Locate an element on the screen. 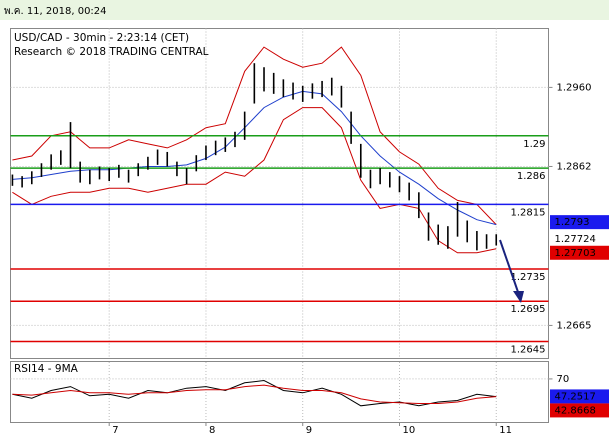 The image size is (609, 440). x-tick-label: 9 is located at coordinates (309, 430).